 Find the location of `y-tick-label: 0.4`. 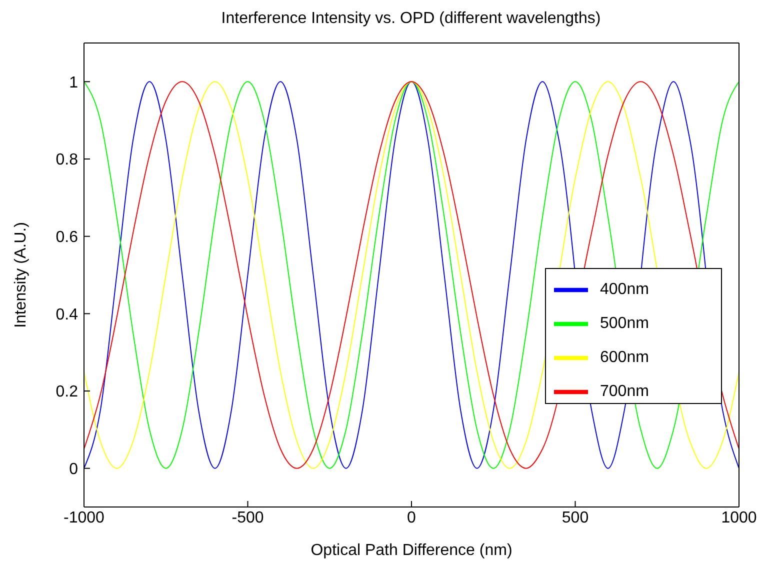

y-tick-label: 0.4 is located at coordinates (67, 315).